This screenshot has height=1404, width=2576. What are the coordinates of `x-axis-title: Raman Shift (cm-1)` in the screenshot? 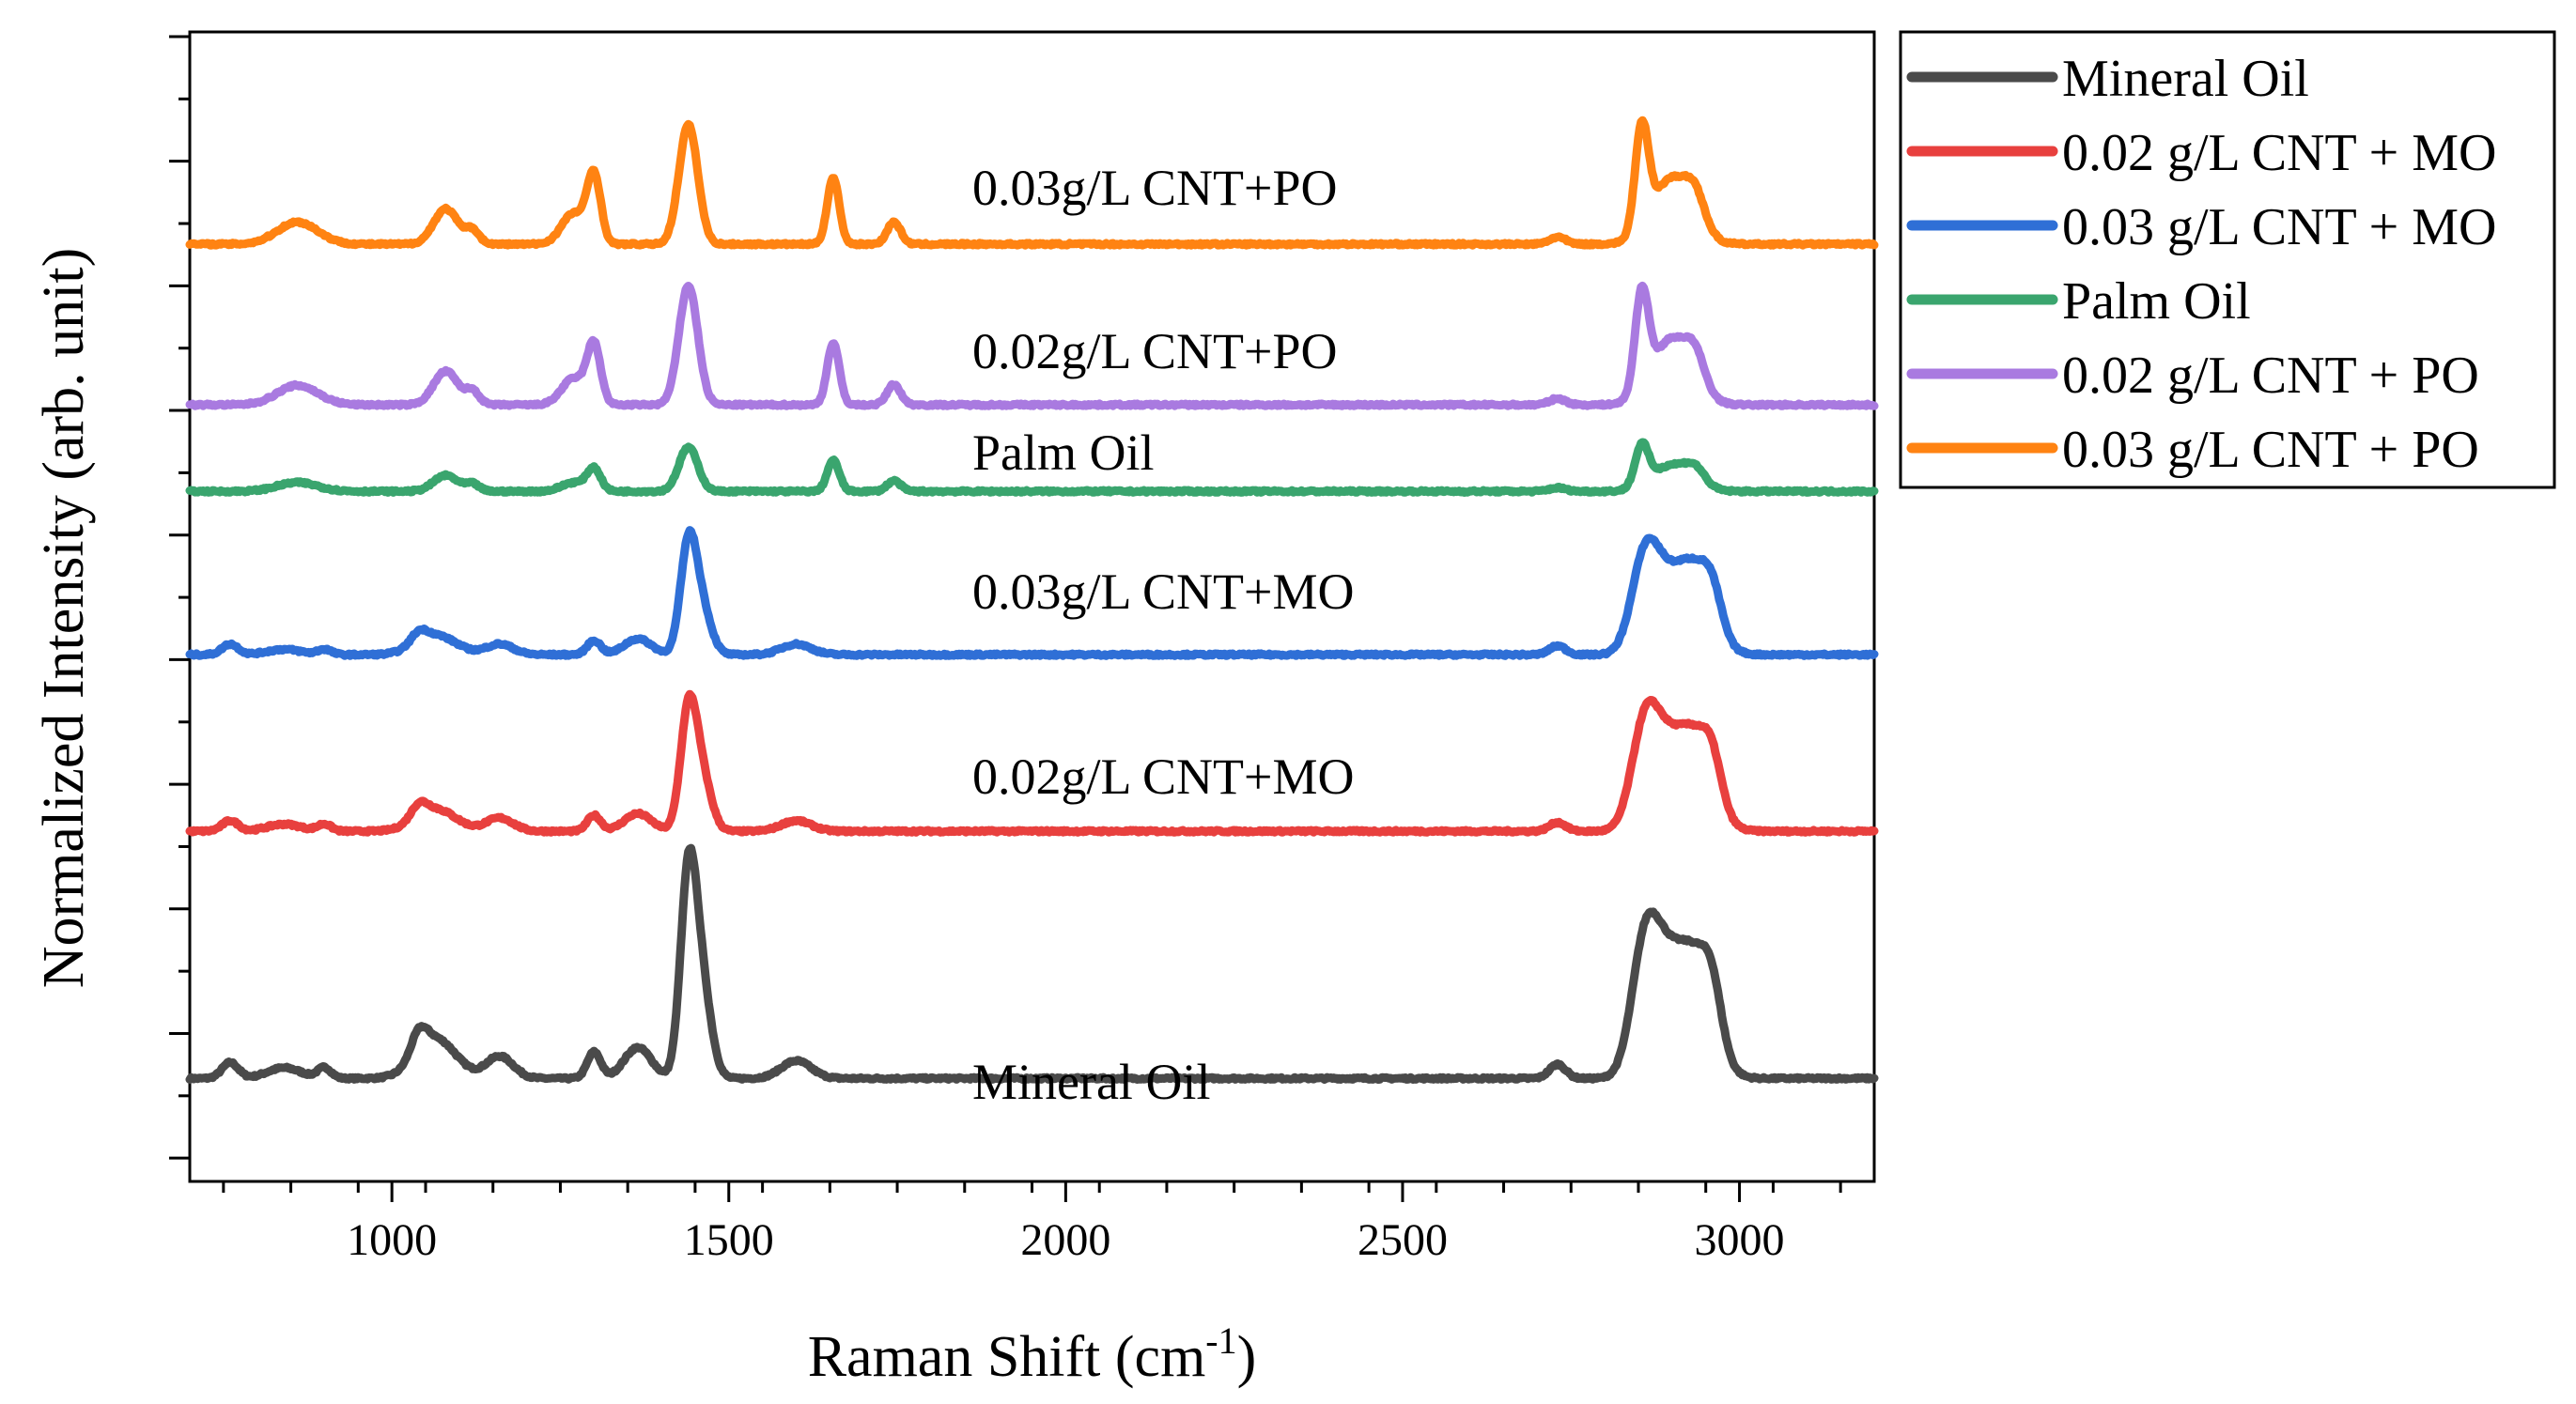 It's located at (1032, 1354).